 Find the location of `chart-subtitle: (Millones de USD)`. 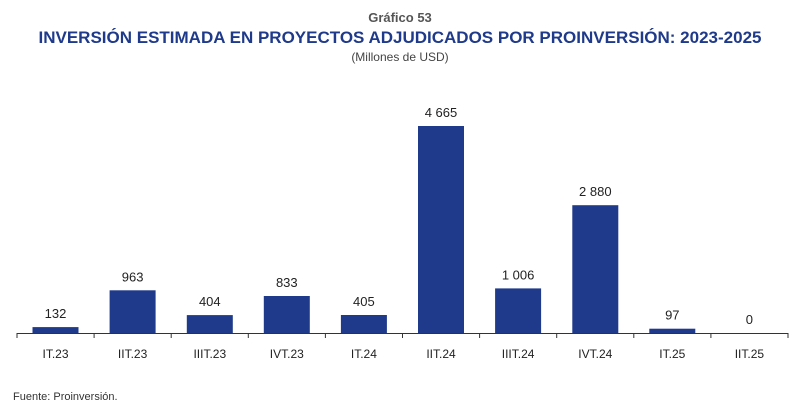

chart-subtitle: (Millones de USD) is located at coordinates (400, 57).